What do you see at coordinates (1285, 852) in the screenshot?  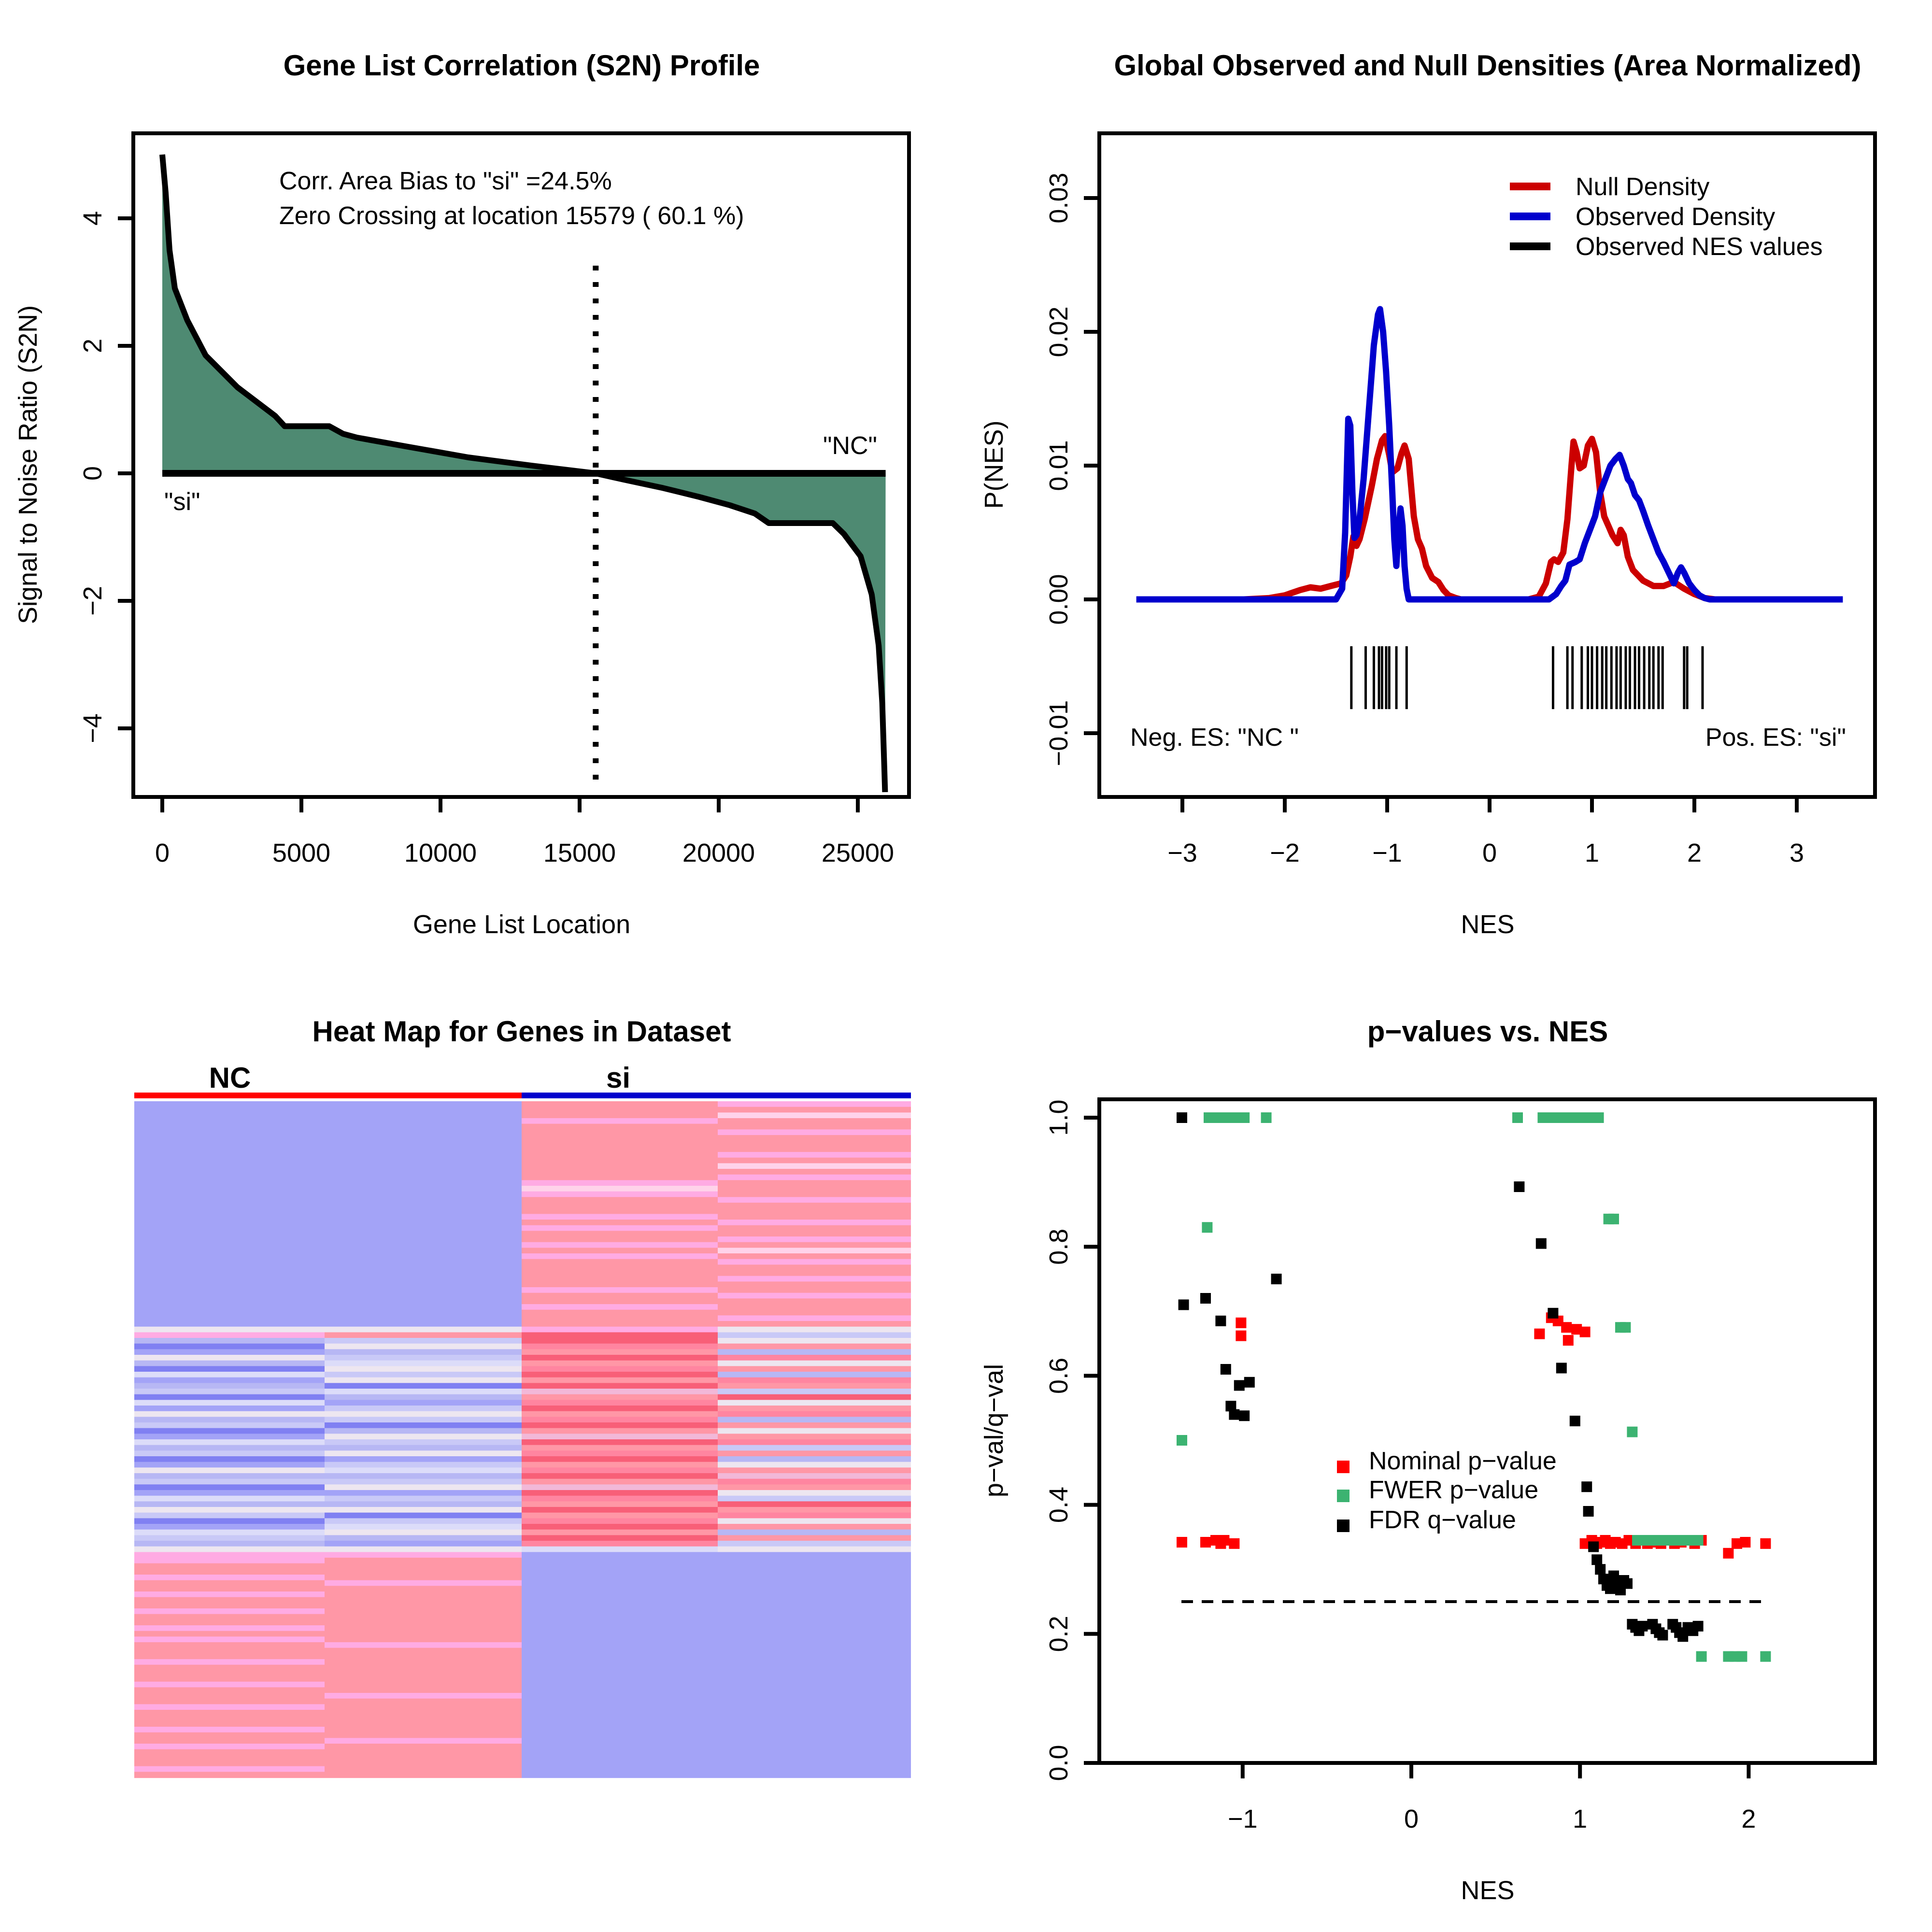 I see `x-tick-label: −2` at bounding box center [1285, 852].